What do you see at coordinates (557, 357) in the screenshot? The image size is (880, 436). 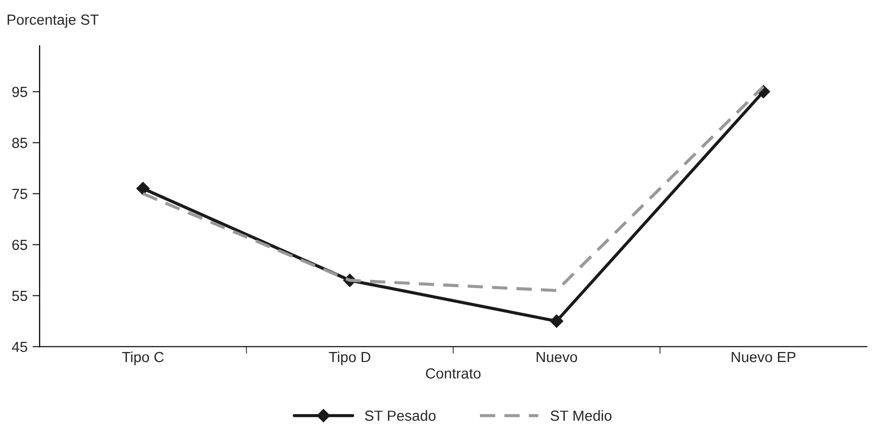 I see `x-tick-label: Nuevo` at bounding box center [557, 357].